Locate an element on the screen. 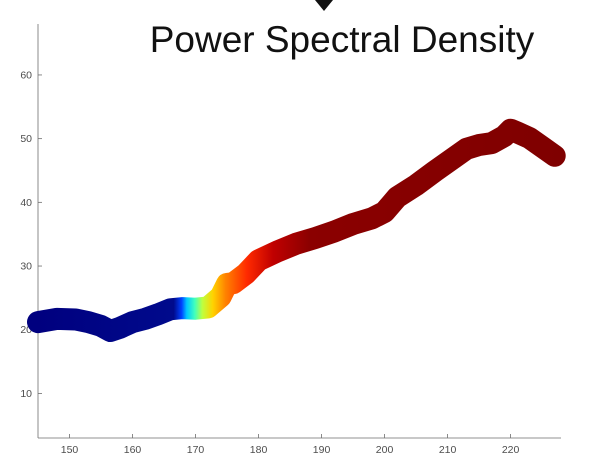  x-tick-label: 220 is located at coordinates (511, 450).